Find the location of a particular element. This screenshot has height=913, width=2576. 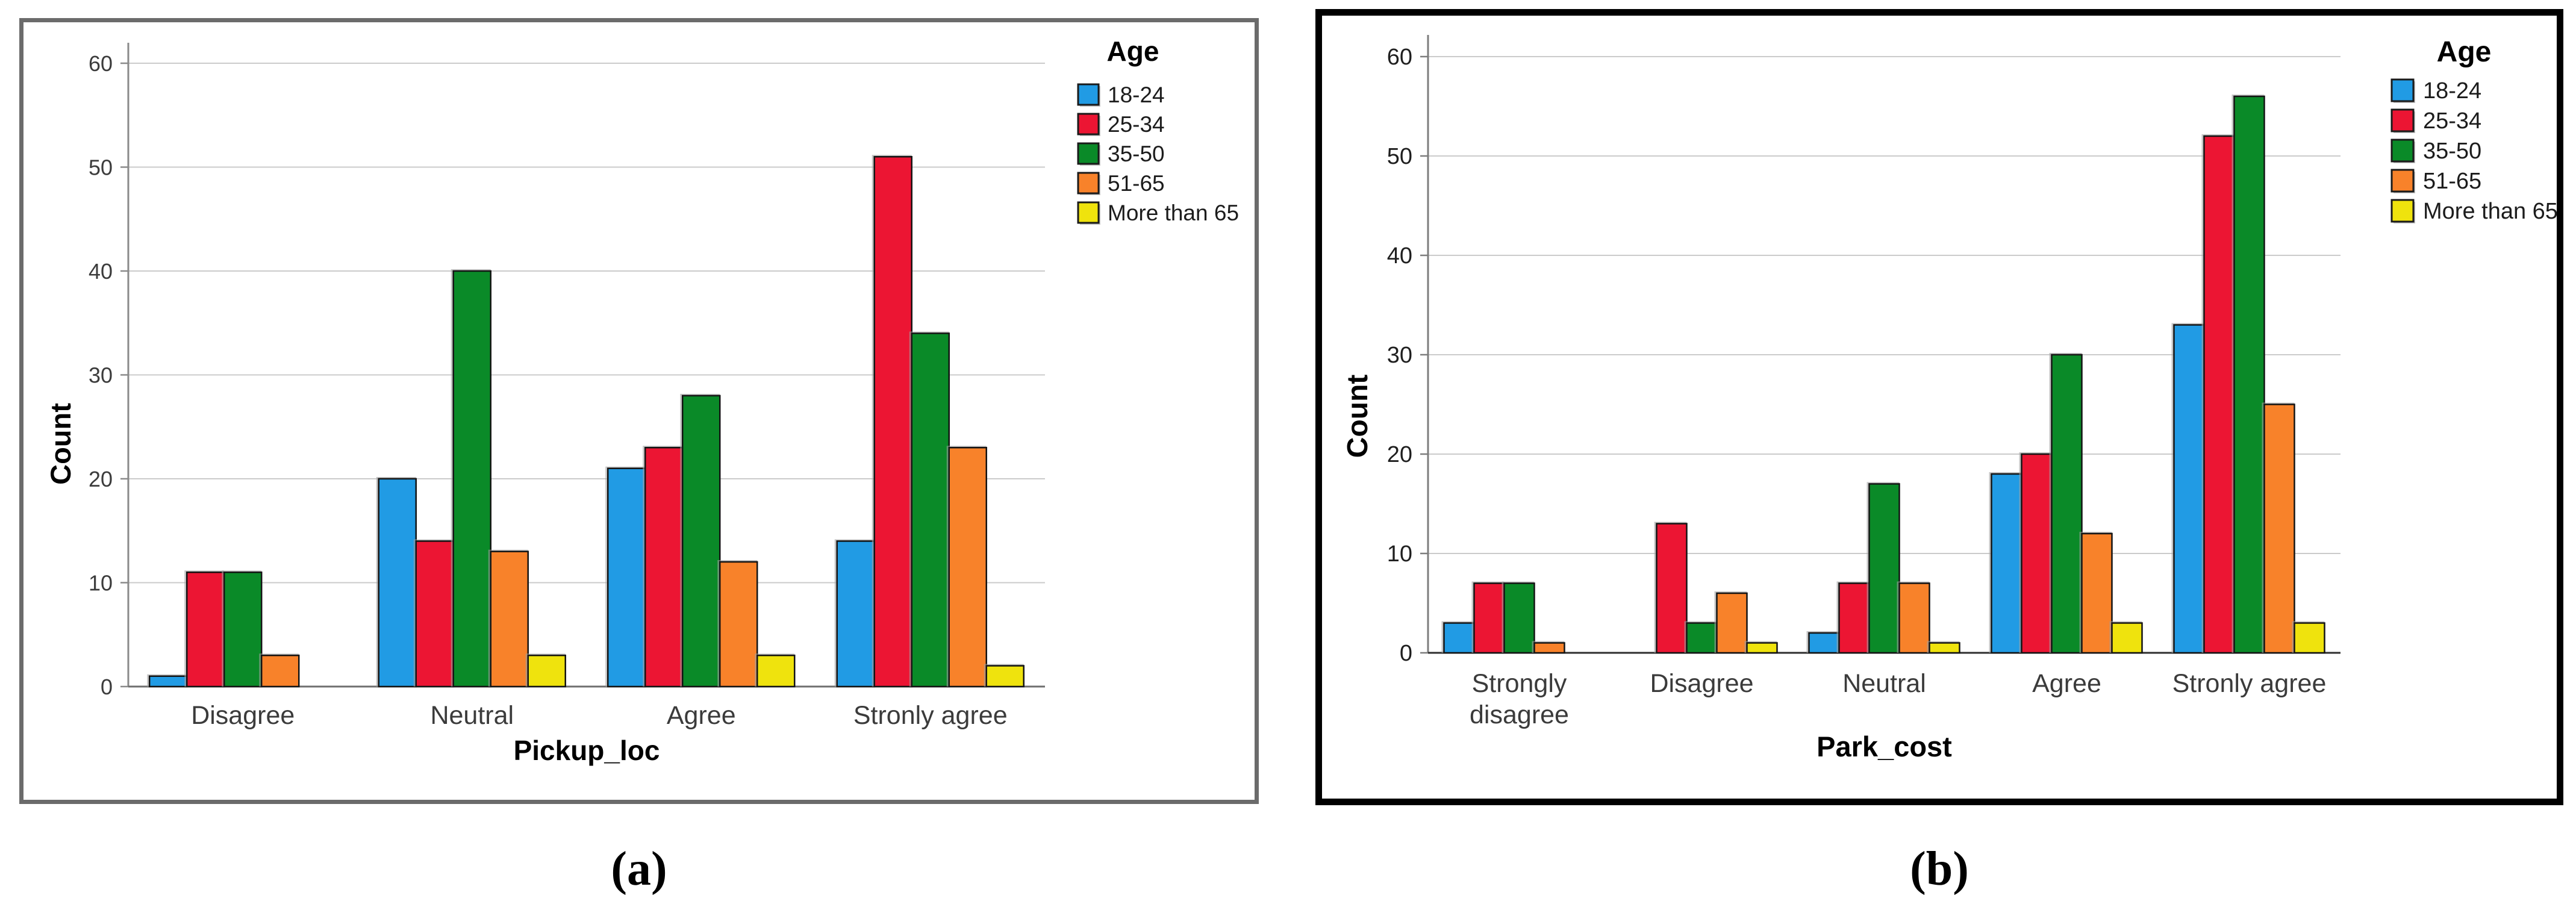

x-category-label: disagree is located at coordinates (1519, 714).